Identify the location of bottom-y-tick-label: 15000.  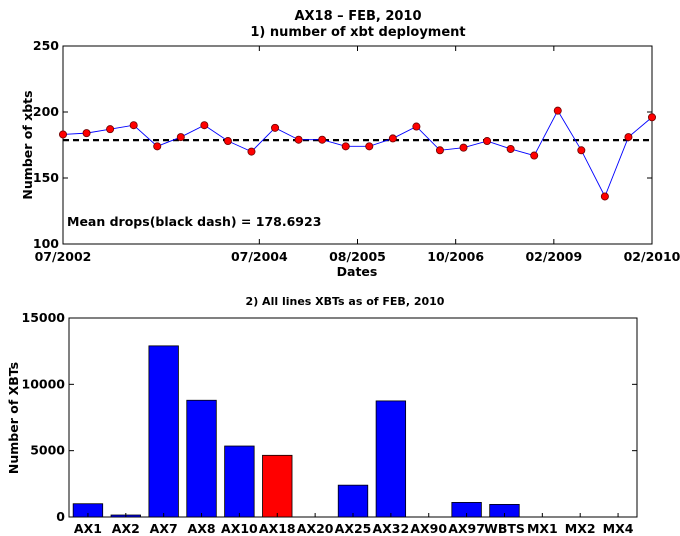
(44, 317).